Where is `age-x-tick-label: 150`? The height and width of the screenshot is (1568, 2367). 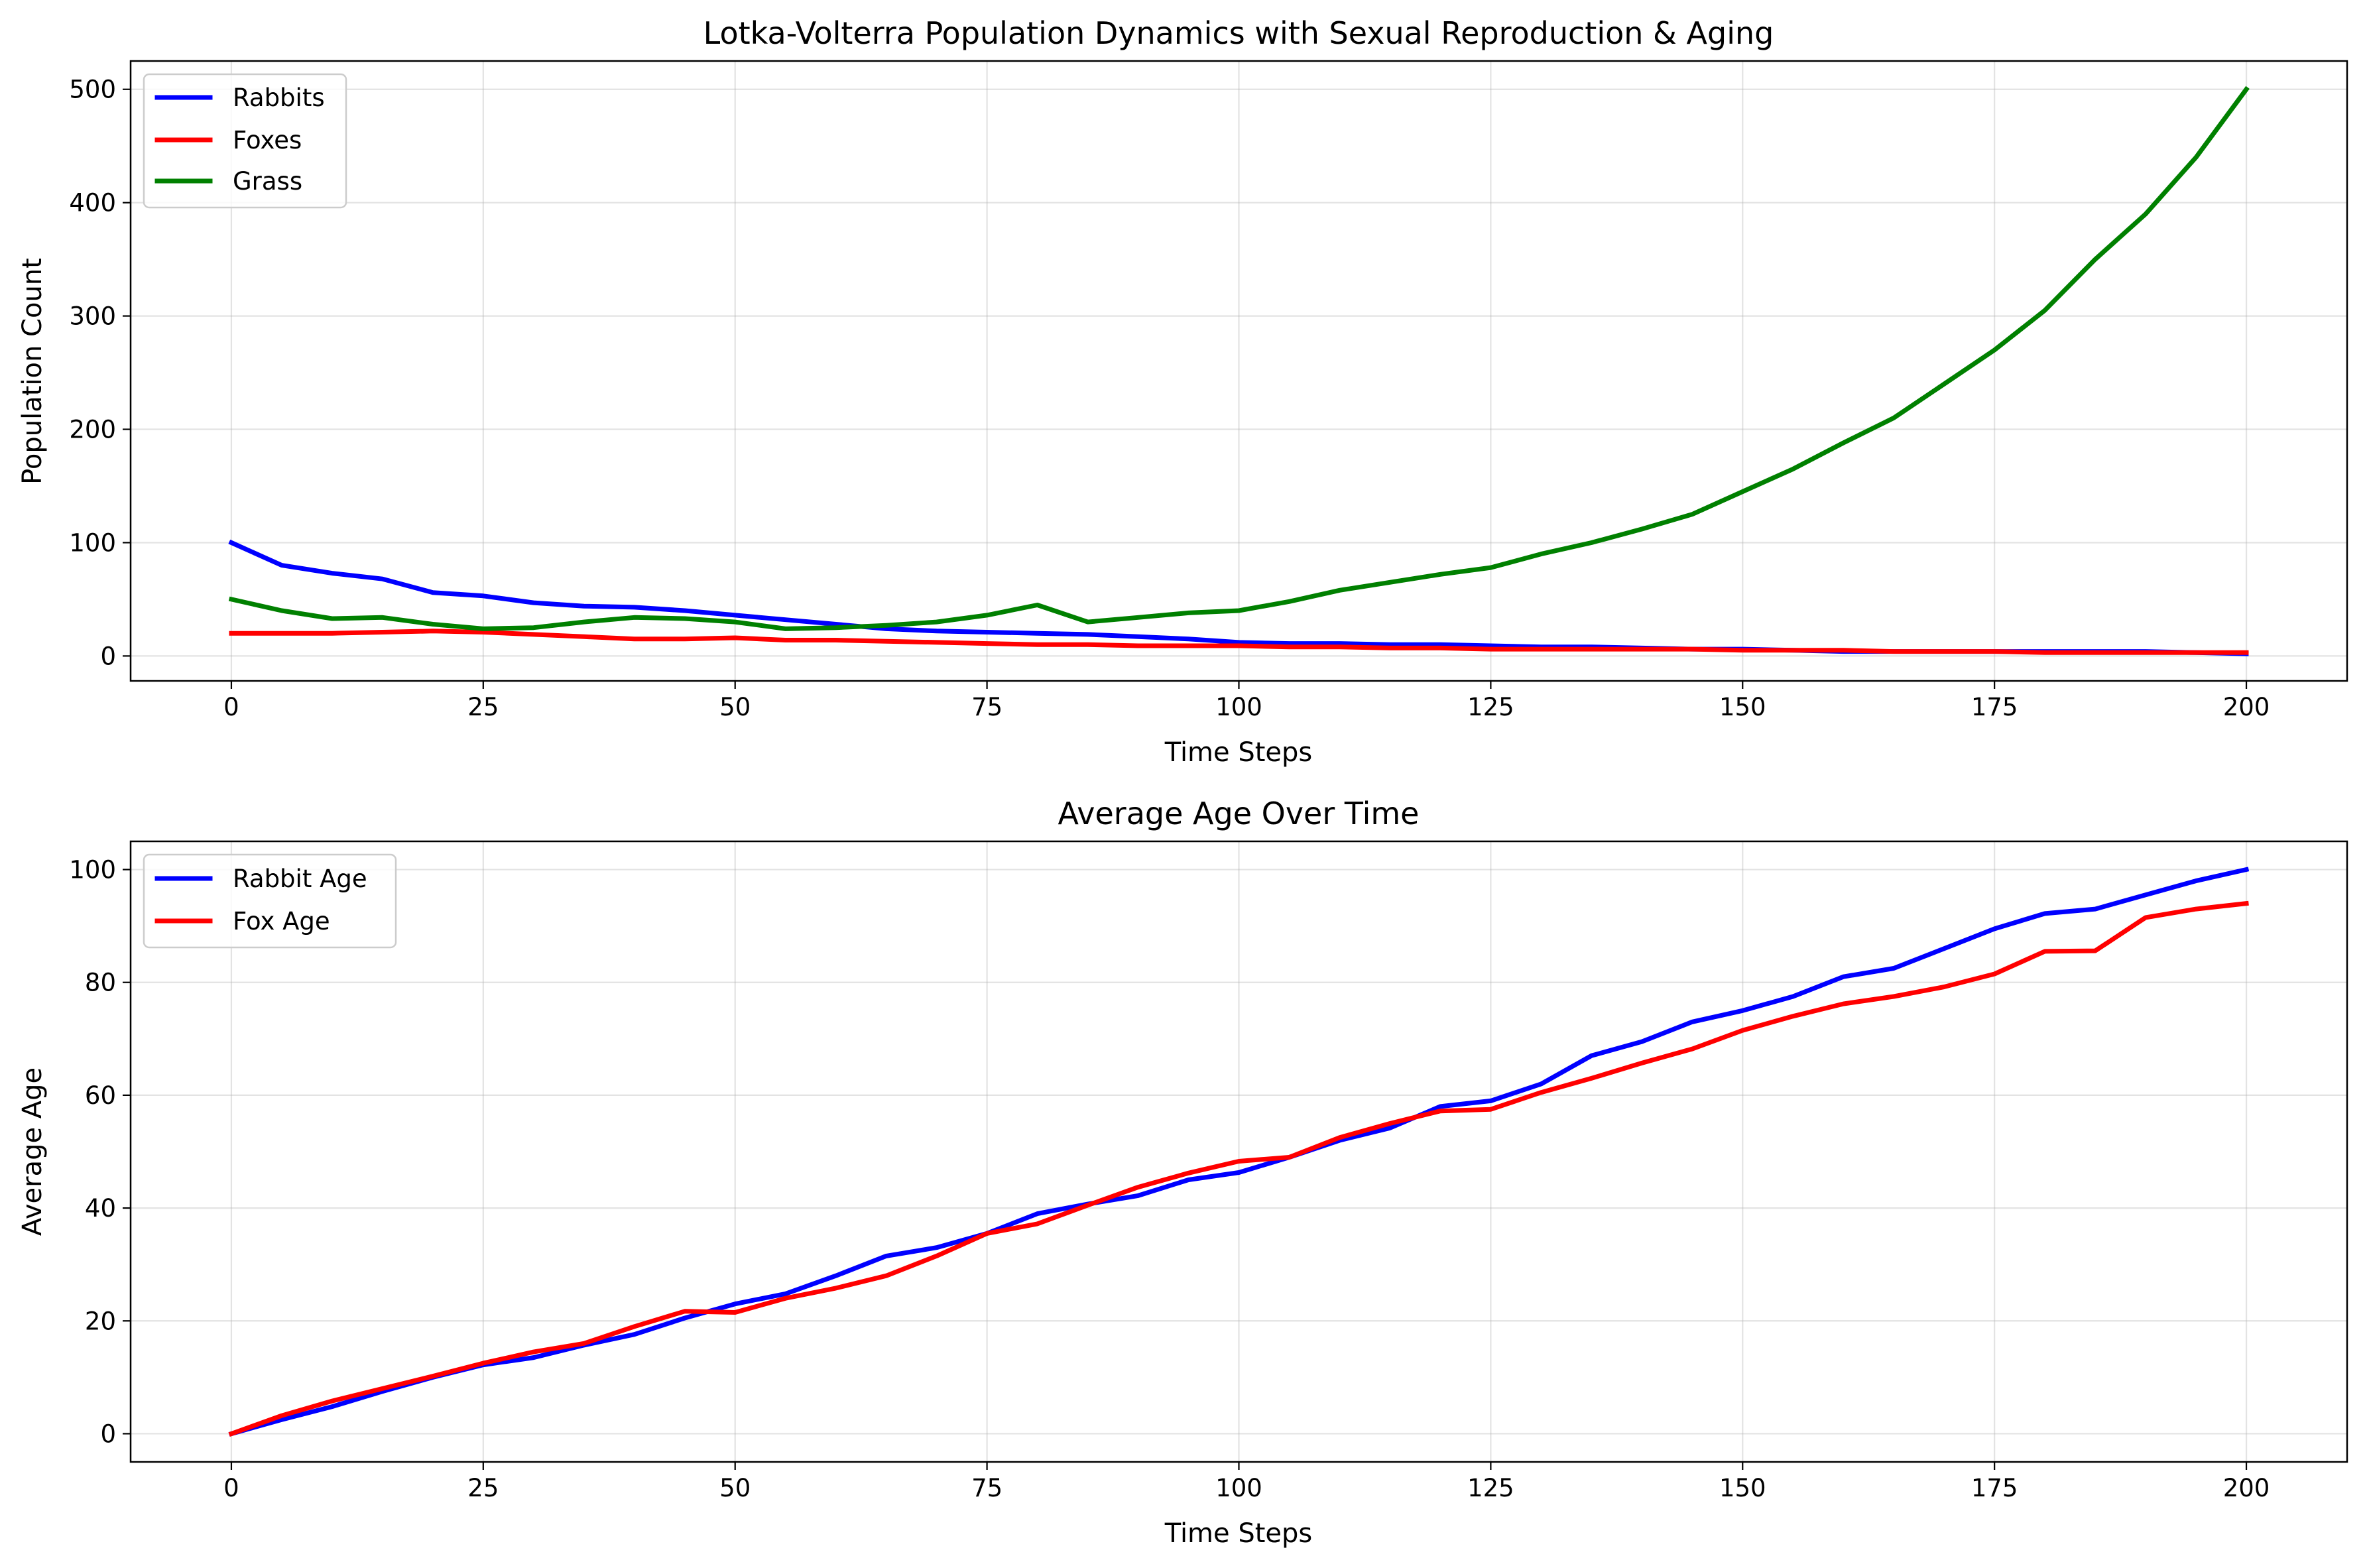 age-x-tick-label: 150 is located at coordinates (1743, 1488).